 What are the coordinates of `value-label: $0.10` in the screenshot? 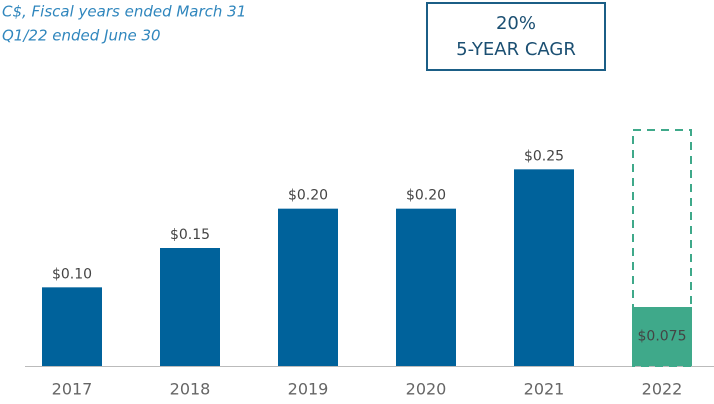 It's located at (72, 274).